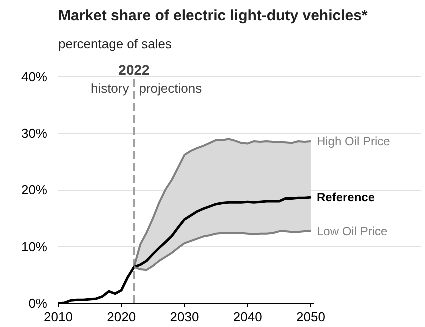 The width and height of the screenshot is (425, 327). What do you see at coordinates (34, 190) in the screenshot?
I see `y-tick-label: 20%` at bounding box center [34, 190].